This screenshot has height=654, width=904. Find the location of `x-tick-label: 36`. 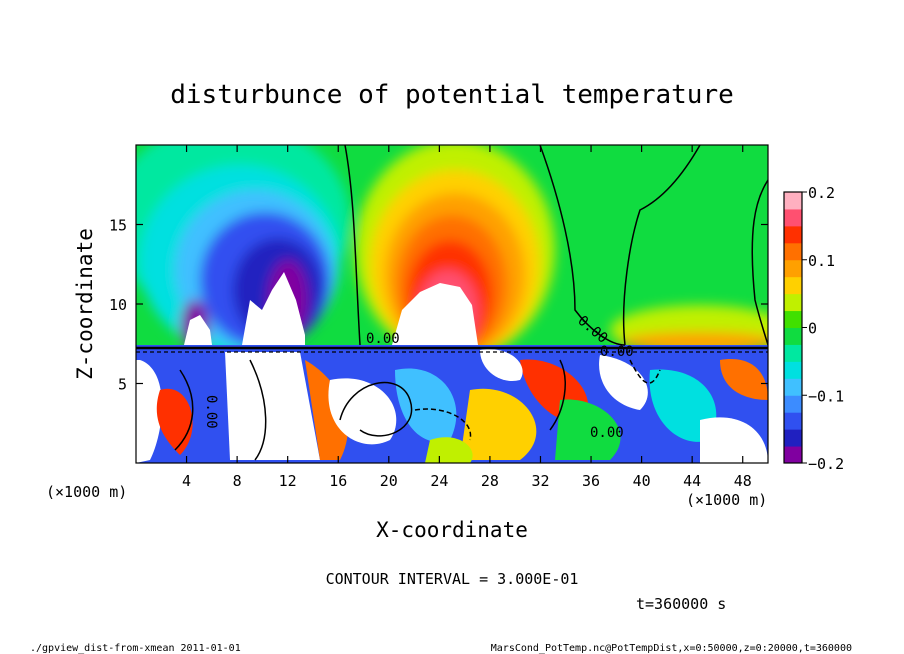

x-tick-label: 36 is located at coordinates (591, 481).